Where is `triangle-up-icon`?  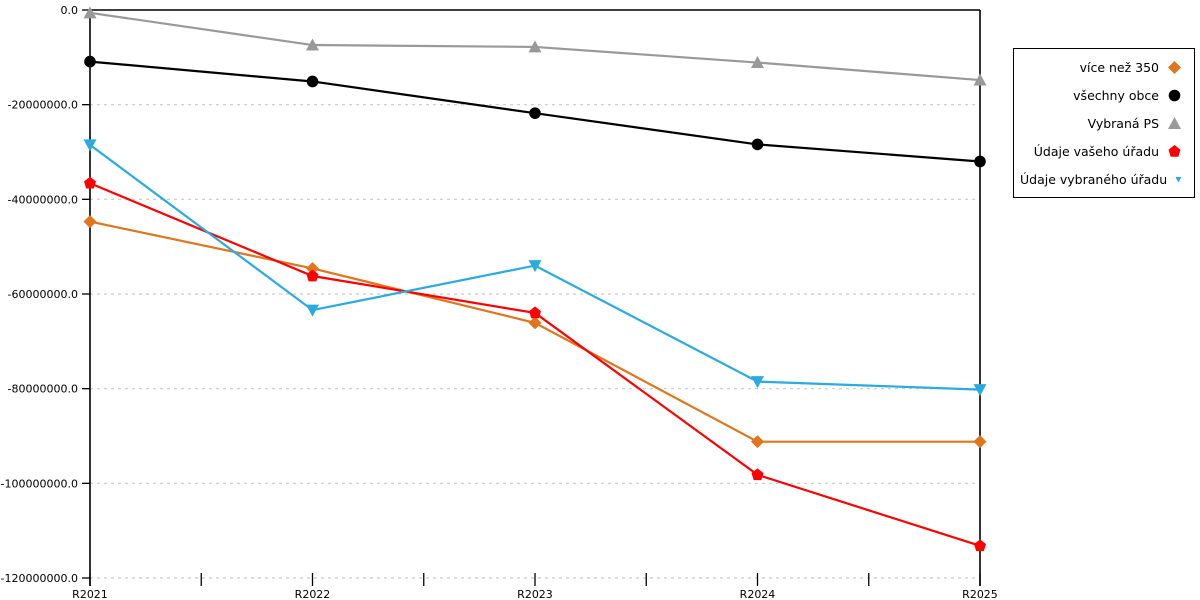
triangle-up-icon is located at coordinates (1174, 122).